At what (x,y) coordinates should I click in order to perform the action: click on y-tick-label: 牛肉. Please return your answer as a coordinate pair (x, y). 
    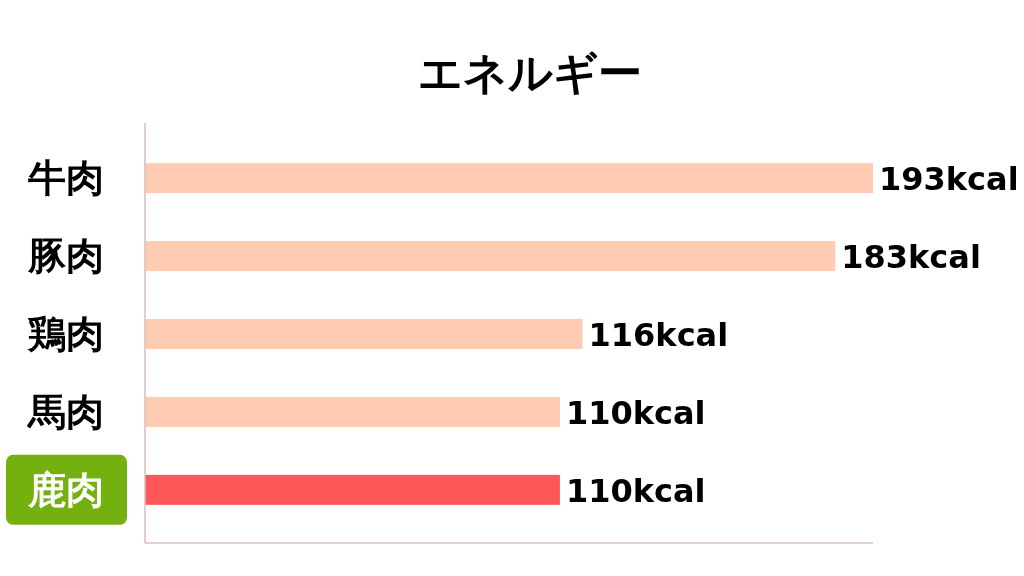
    Looking at the image, I should click on (66, 178).